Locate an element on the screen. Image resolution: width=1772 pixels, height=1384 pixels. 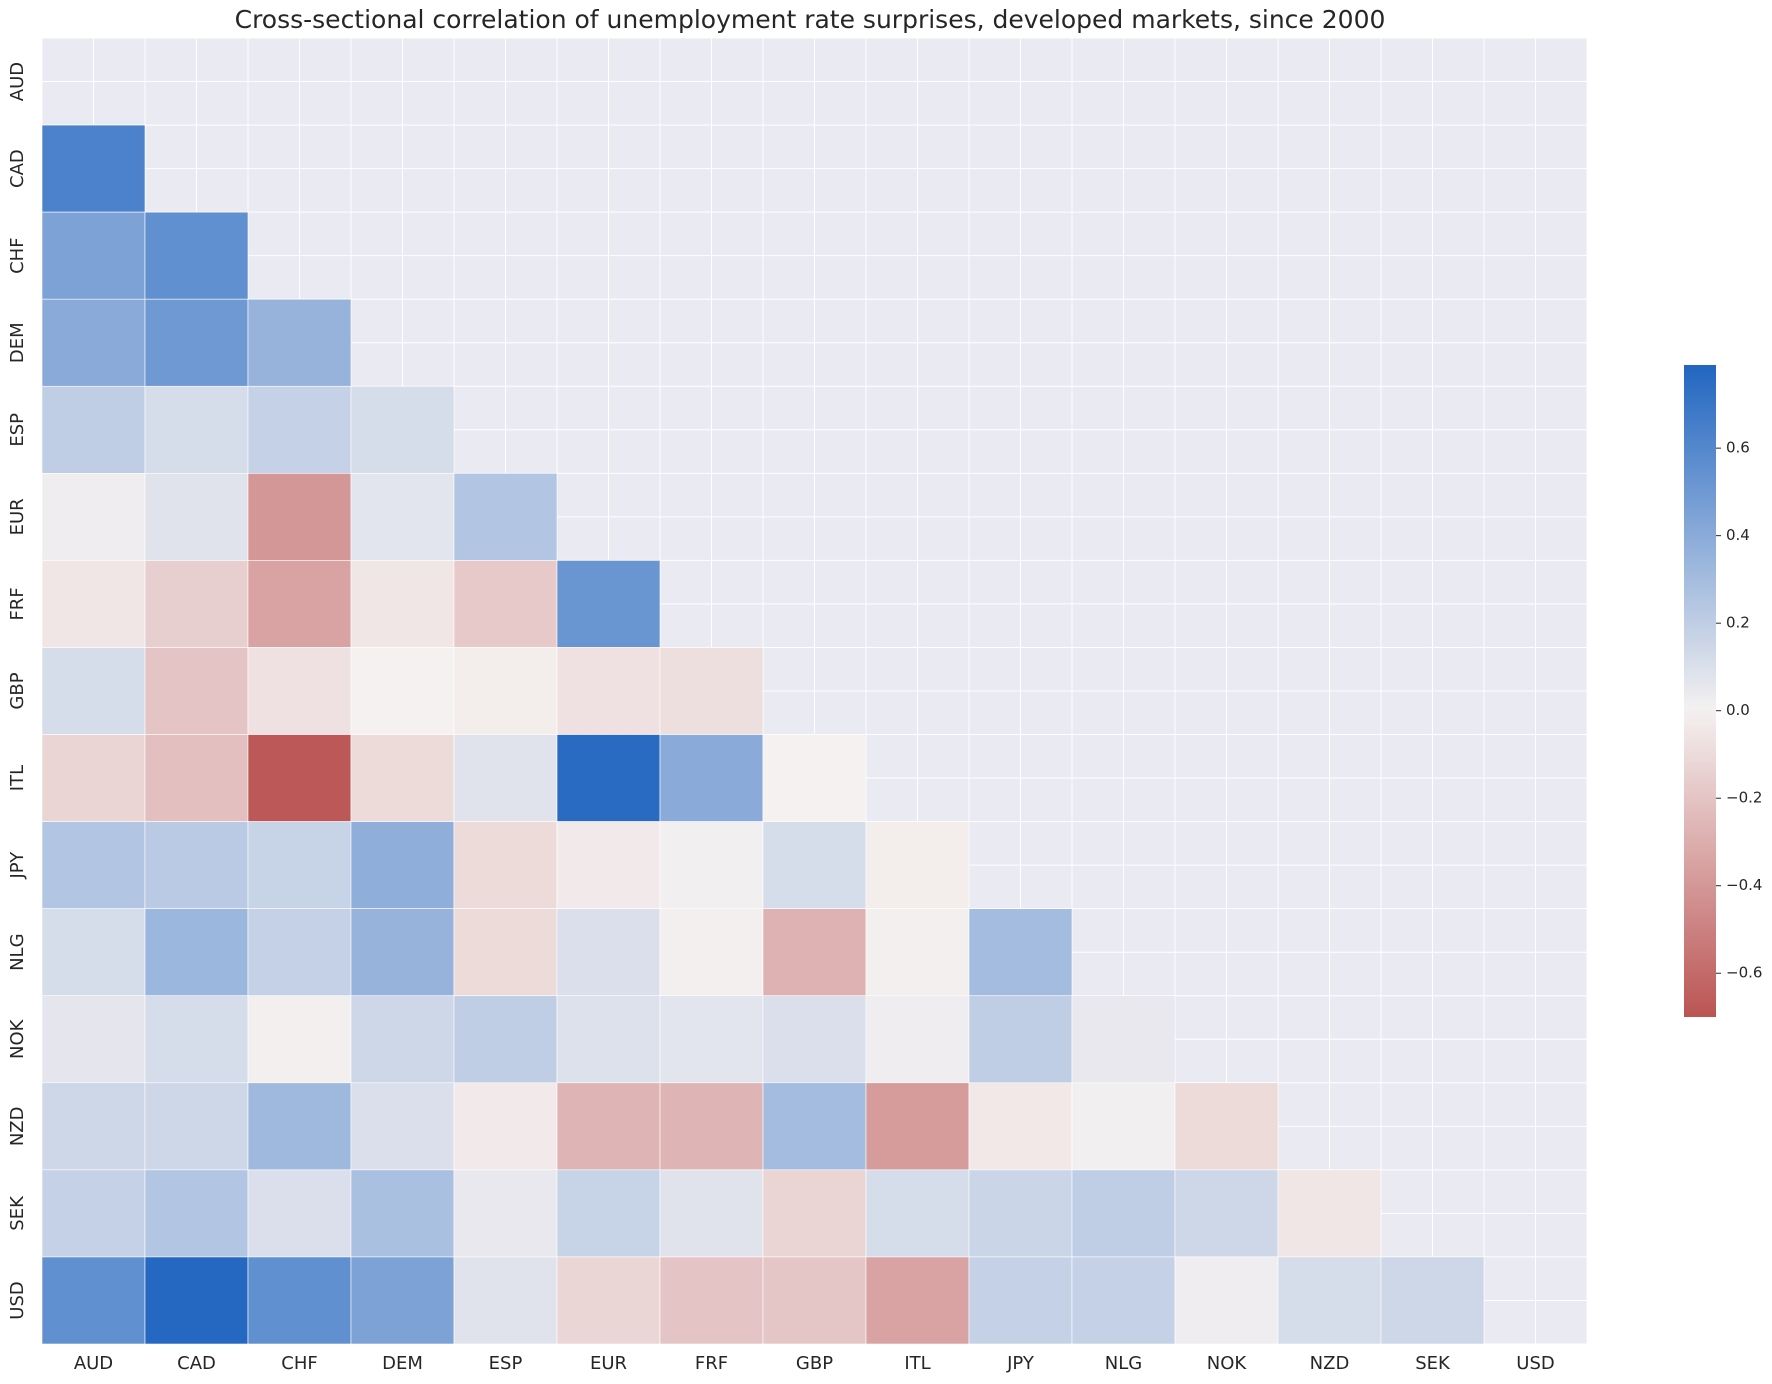
colorbar-tick-label: −0.6 is located at coordinates (1744, 973).